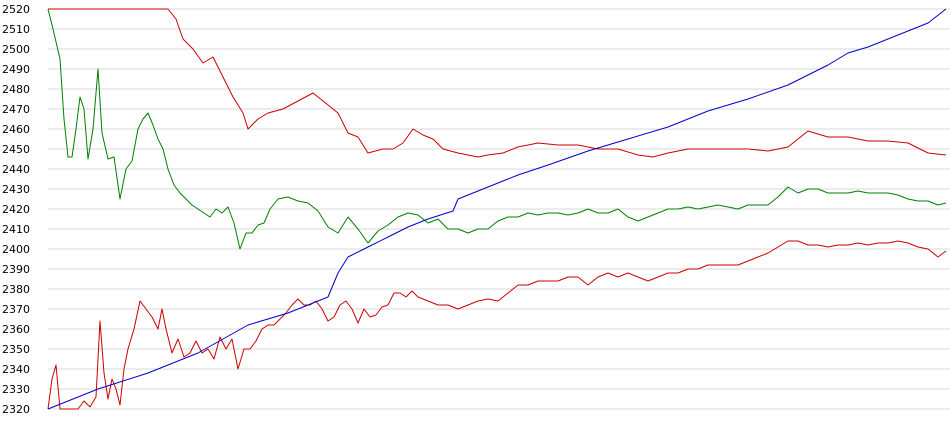 The width and height of the screenshot is (950, 440). What do you see at coordinates (16, 229) in the screenshot?
I see `y-tick-label: 2410` at bounding box center [16, 229].